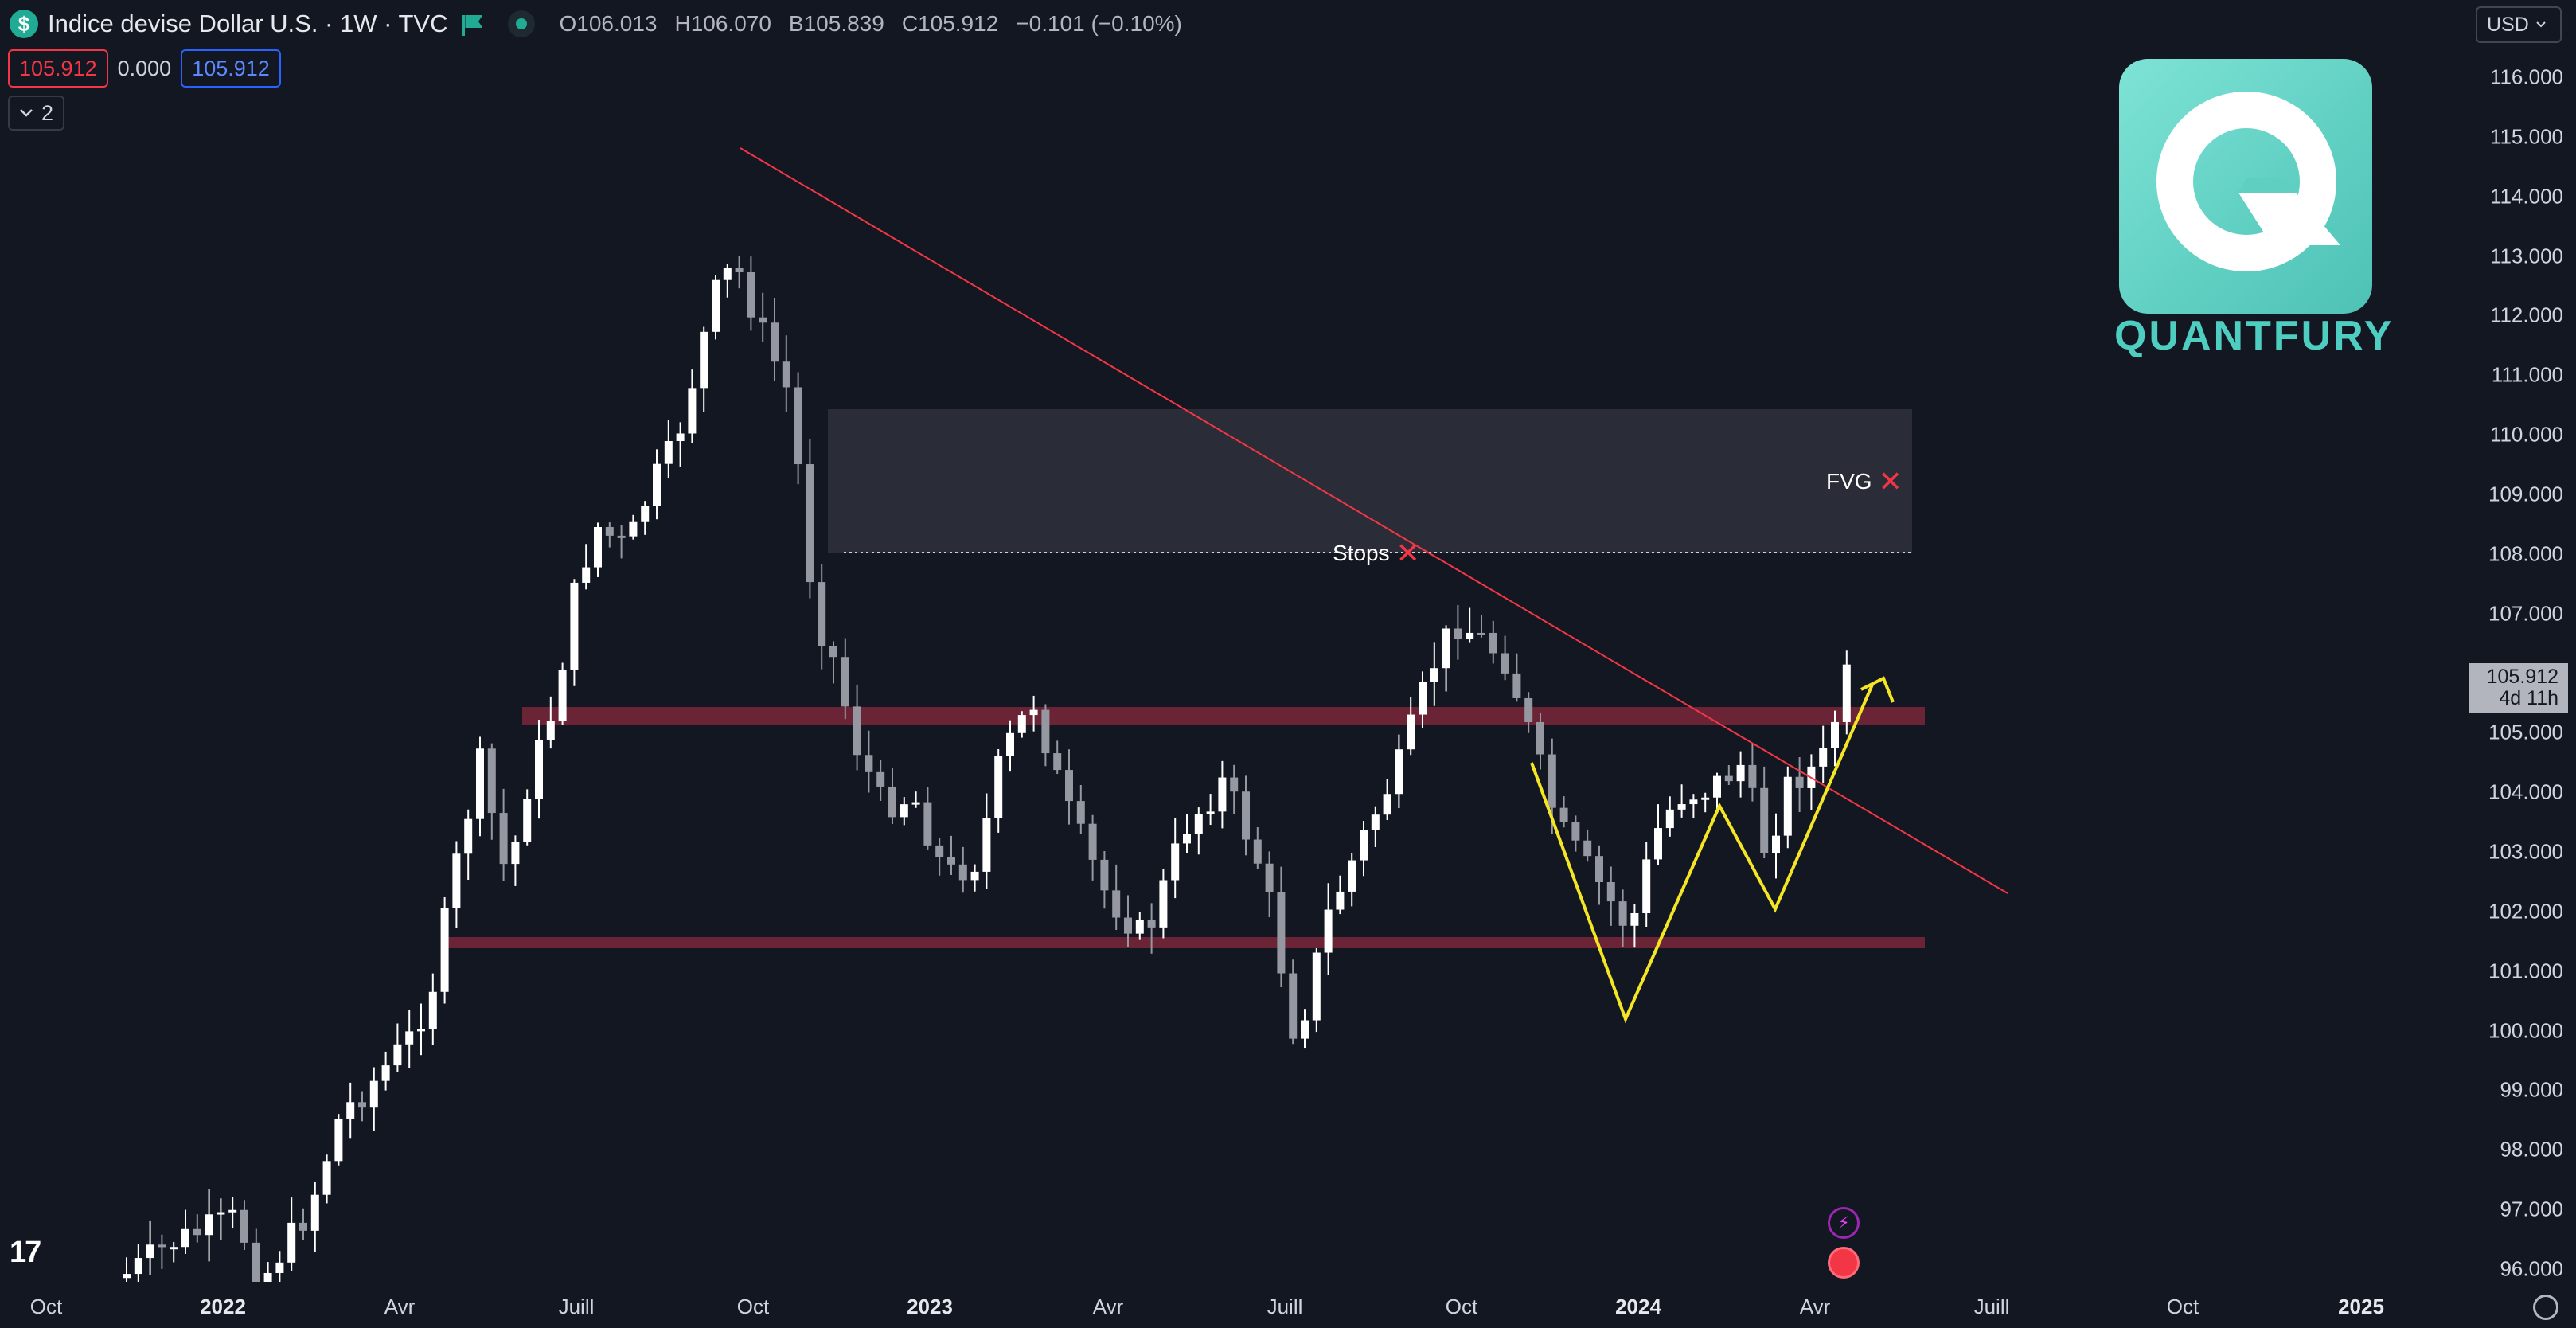 This screenshot has width=2576, height=1328. I want to click on sell-price: 105.912, so click(58, 68).